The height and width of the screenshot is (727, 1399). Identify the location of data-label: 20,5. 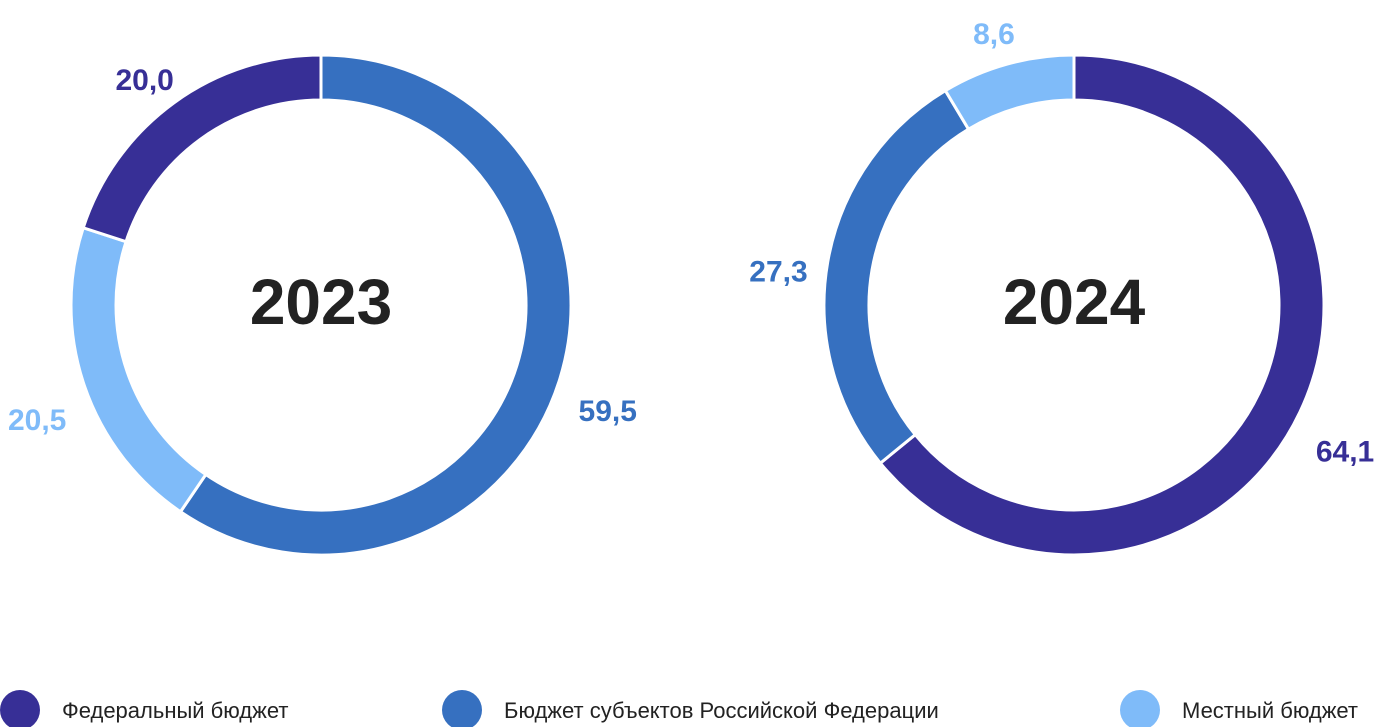
(37, 420).